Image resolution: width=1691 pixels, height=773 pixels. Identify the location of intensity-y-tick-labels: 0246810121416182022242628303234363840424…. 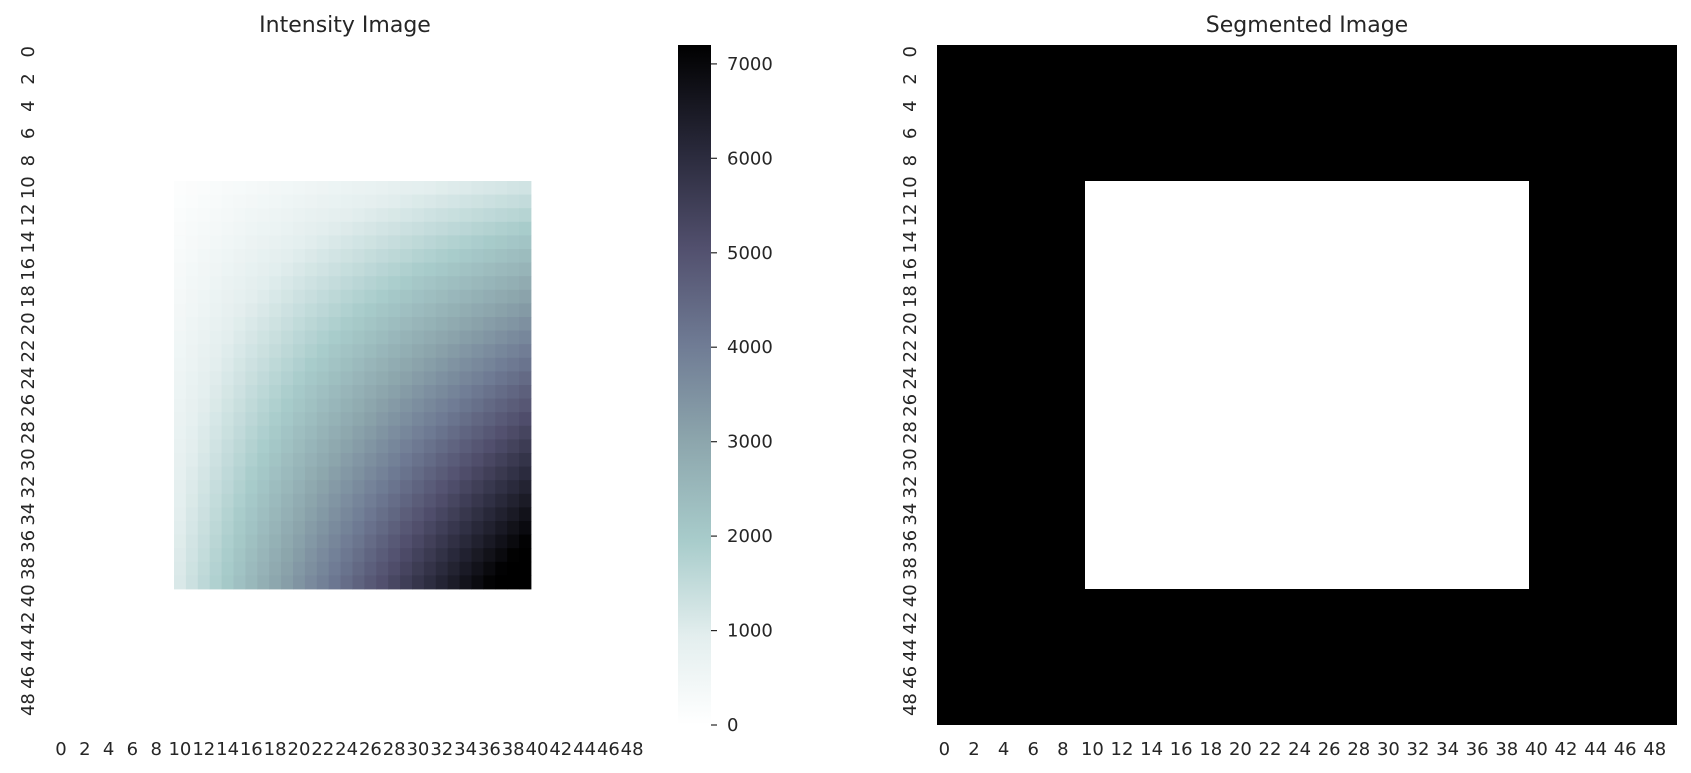
(28, 381).